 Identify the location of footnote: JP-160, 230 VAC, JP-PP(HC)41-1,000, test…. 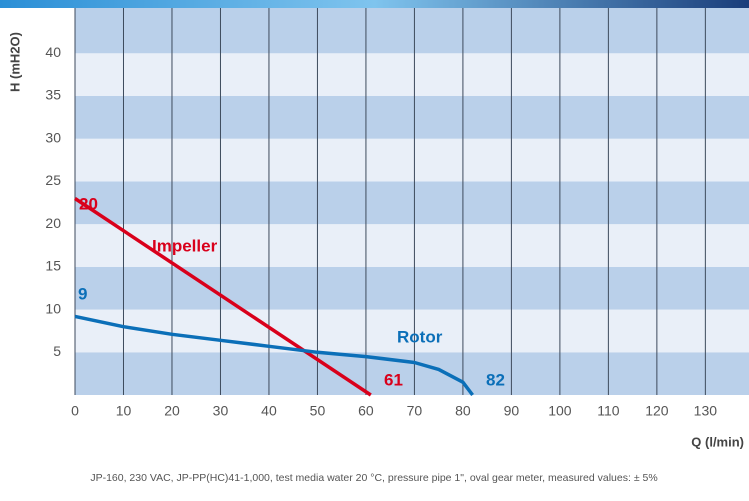
(373, 478).